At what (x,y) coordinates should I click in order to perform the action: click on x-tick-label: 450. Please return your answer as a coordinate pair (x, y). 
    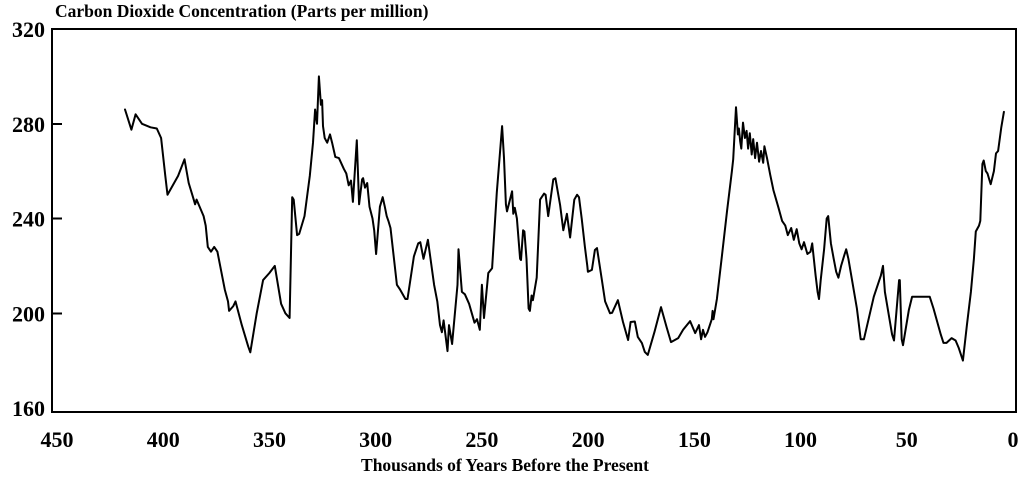
    Looking at the image, I should click on (57, 439).